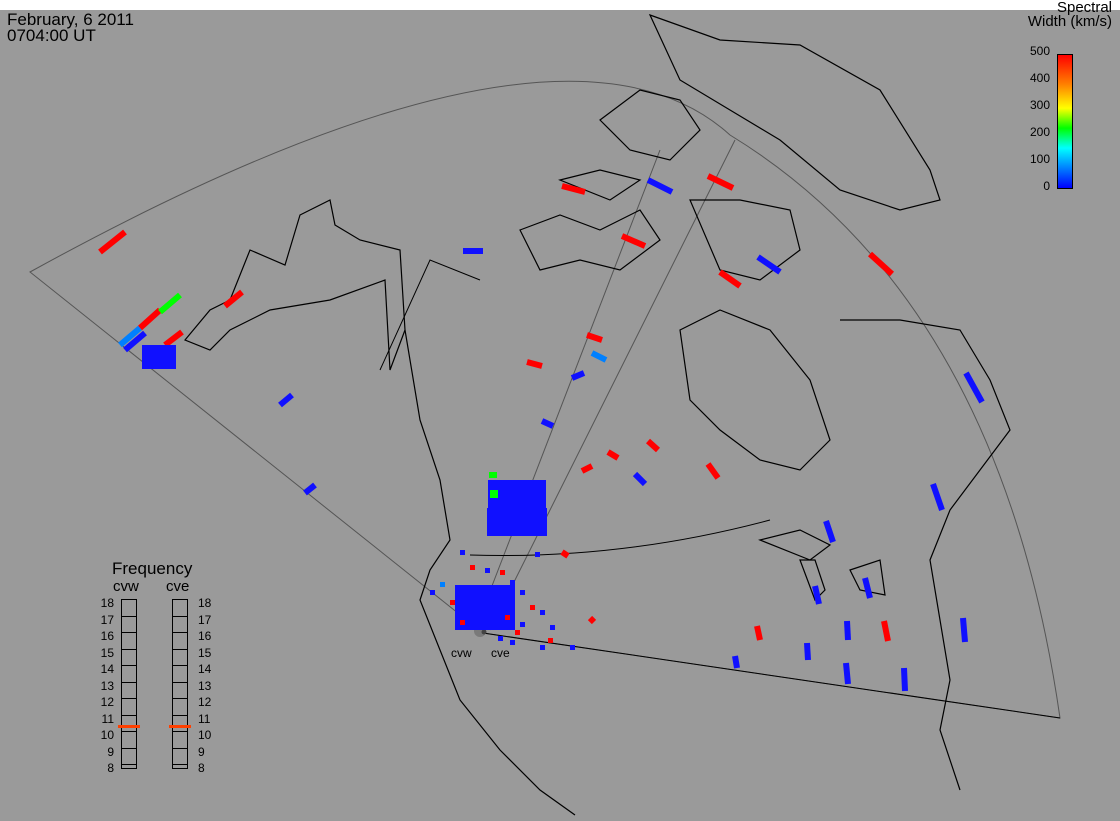 The height and width of the screenshot is (821, 1120). Describe the element at coordinates (107, 619) in the screenshot. I see `frequency-label-left: 17` at that location.